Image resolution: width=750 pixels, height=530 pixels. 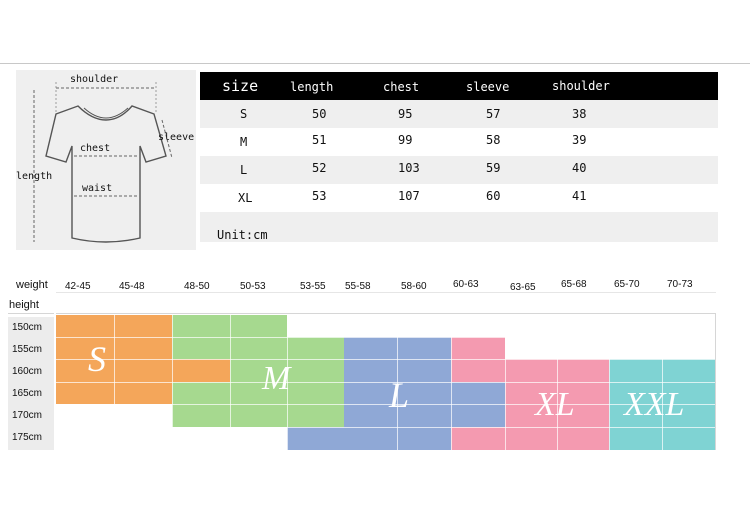 What do you see at coordinates (680, 284) in the screenshot?
I see `weight-tick: 70-73` at bounding box center [680, 284].